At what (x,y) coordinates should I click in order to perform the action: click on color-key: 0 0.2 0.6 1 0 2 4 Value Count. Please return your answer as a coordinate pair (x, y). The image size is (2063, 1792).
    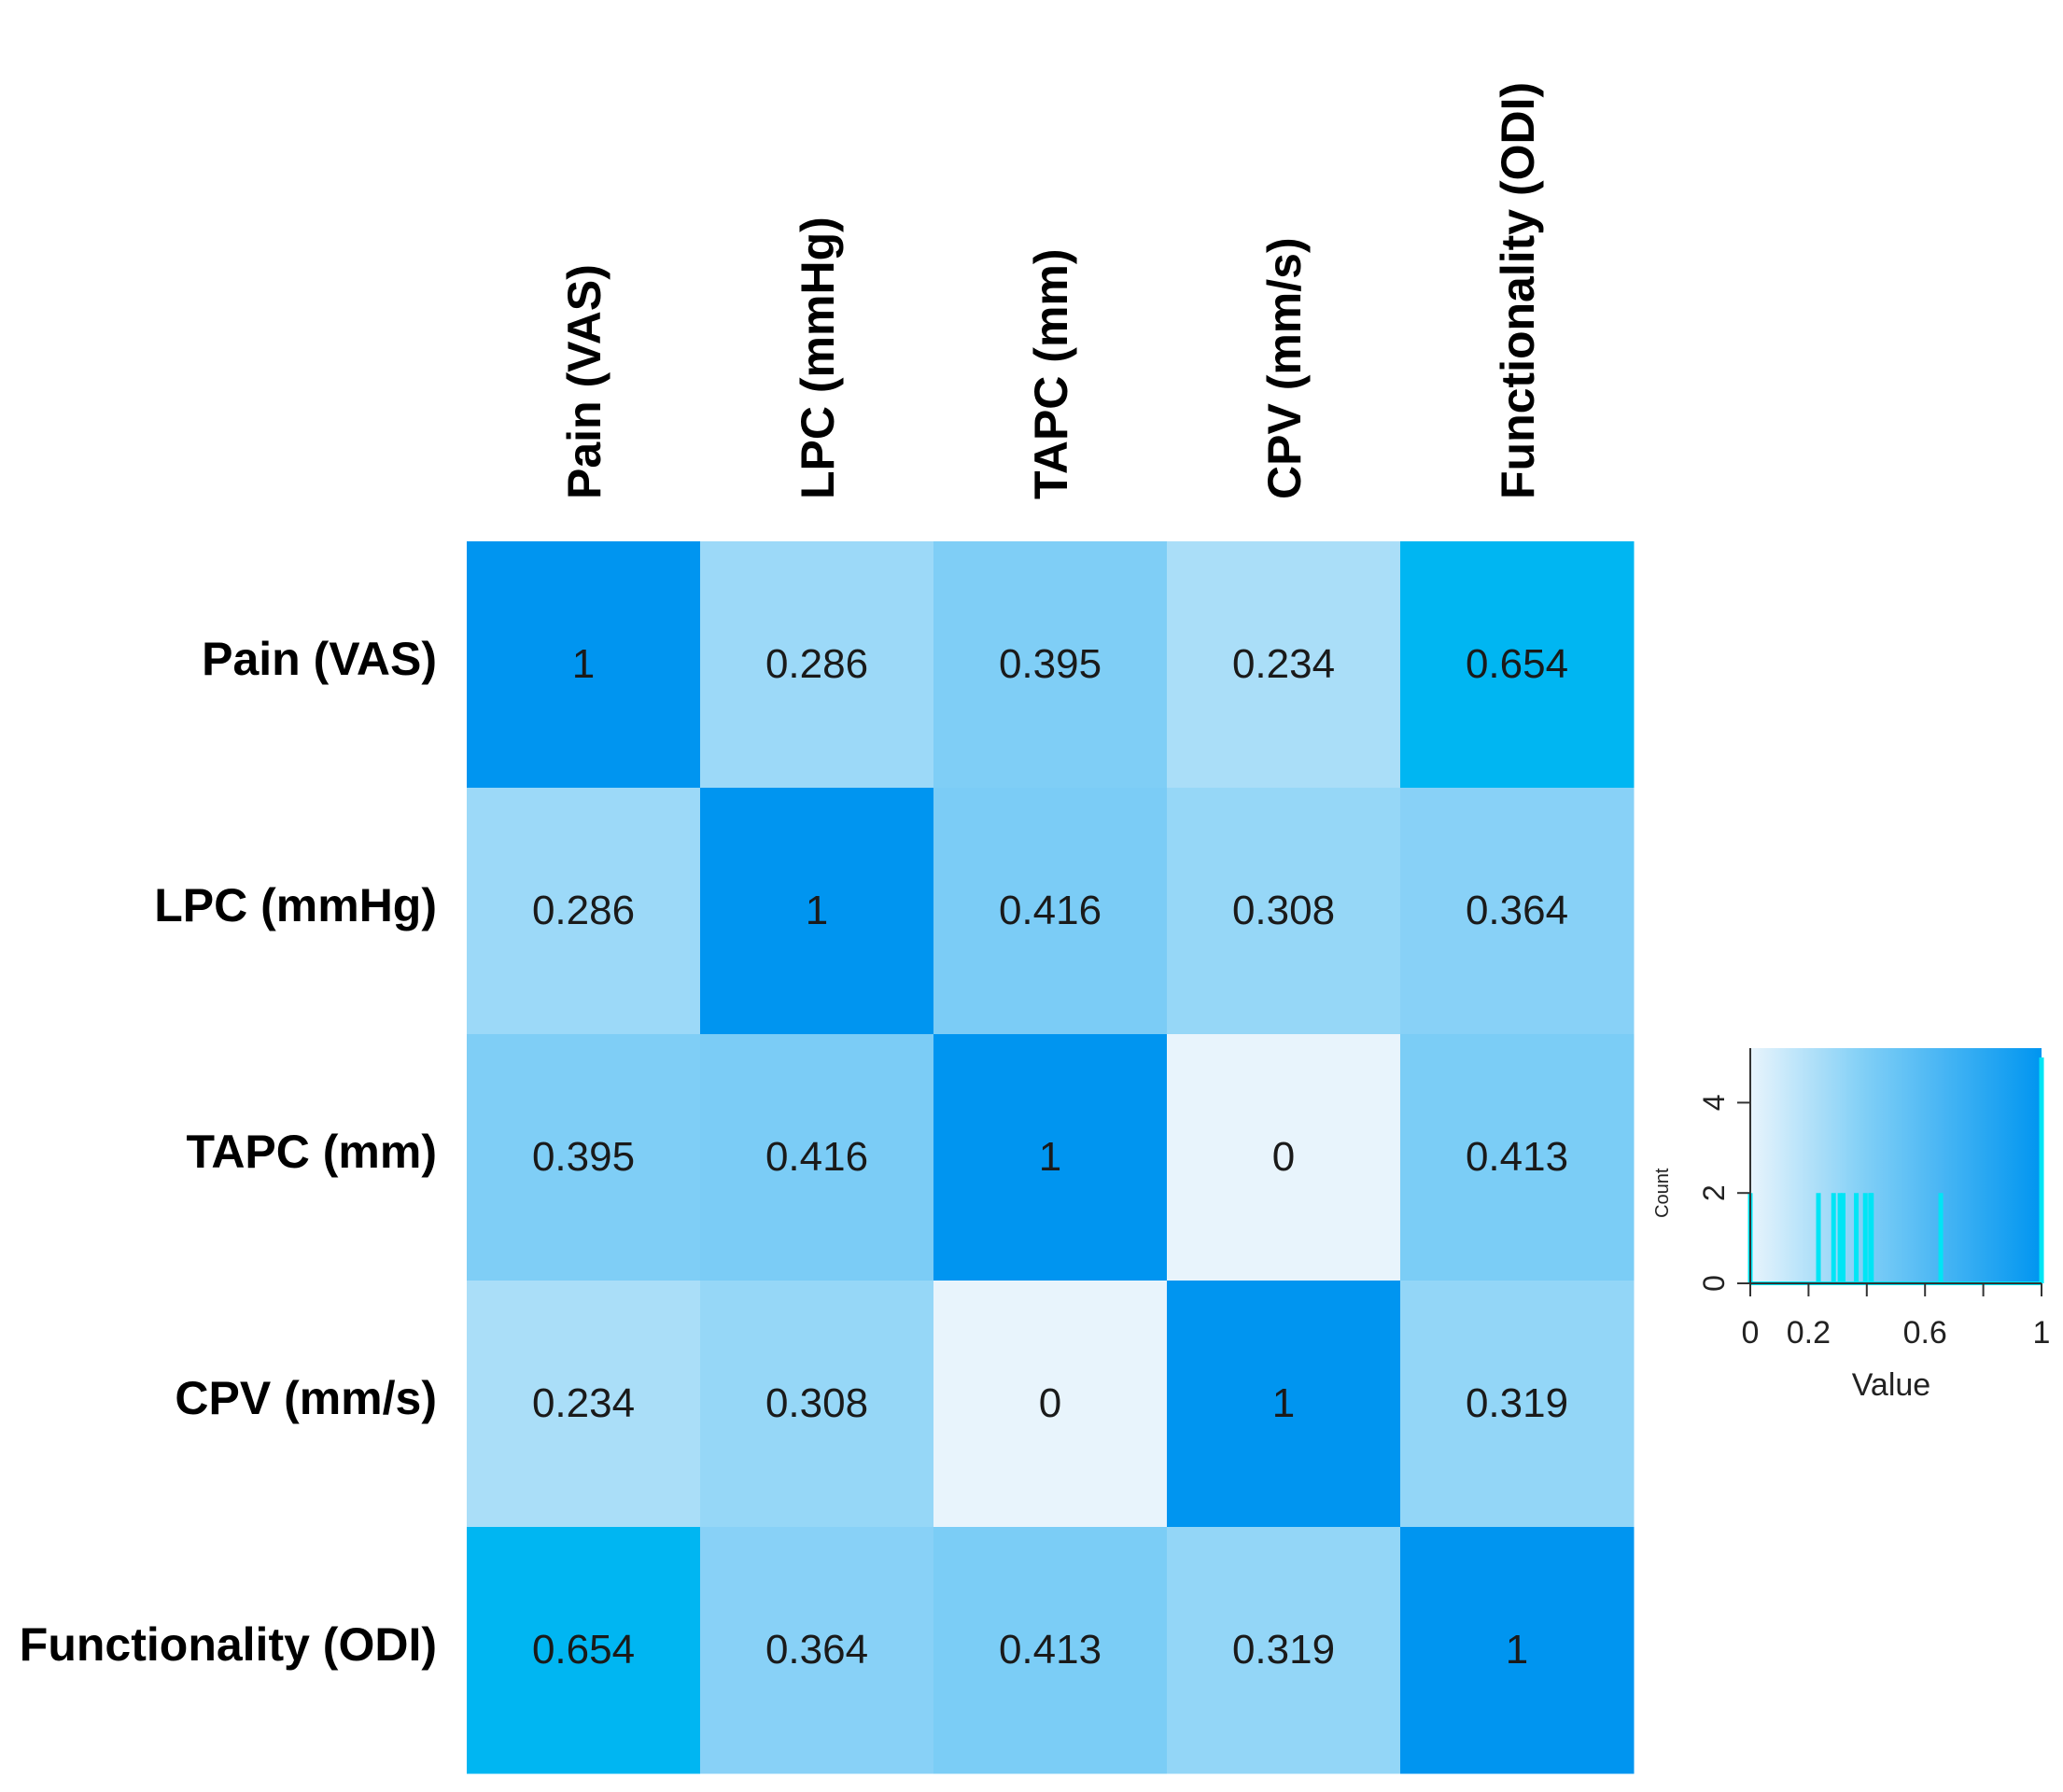
    Looking at the image, I should click on (1851, 1225).